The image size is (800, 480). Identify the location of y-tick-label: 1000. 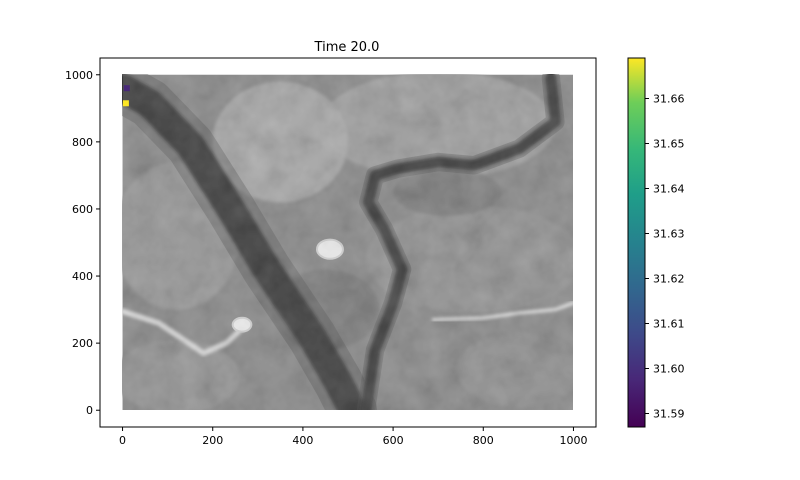
(79, 75).